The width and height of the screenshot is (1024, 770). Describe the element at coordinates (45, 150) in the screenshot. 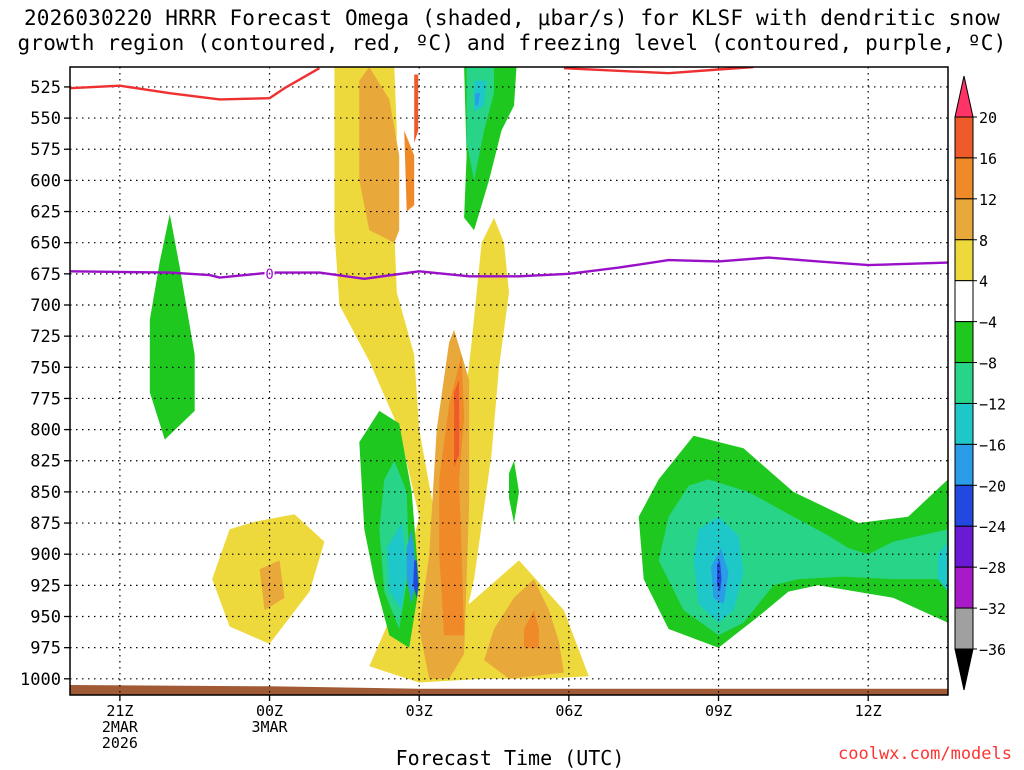

I see `y-tick-label-575: 575` at that location.